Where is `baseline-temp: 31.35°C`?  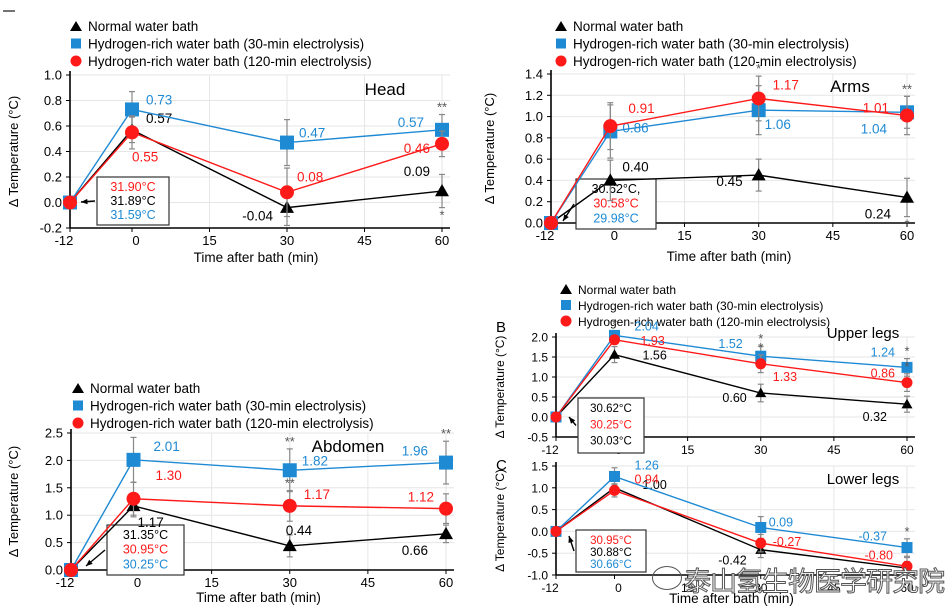
baseline-temp: 31.35°C is located at coordinates (145, 535).